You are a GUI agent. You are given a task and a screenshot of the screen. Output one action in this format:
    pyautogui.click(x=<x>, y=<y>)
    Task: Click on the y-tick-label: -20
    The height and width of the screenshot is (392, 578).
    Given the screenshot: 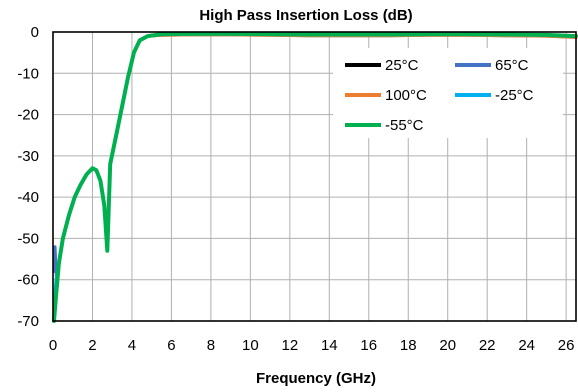 What is the action you would take?
    pyautogui.click(x=28, y=115)
    